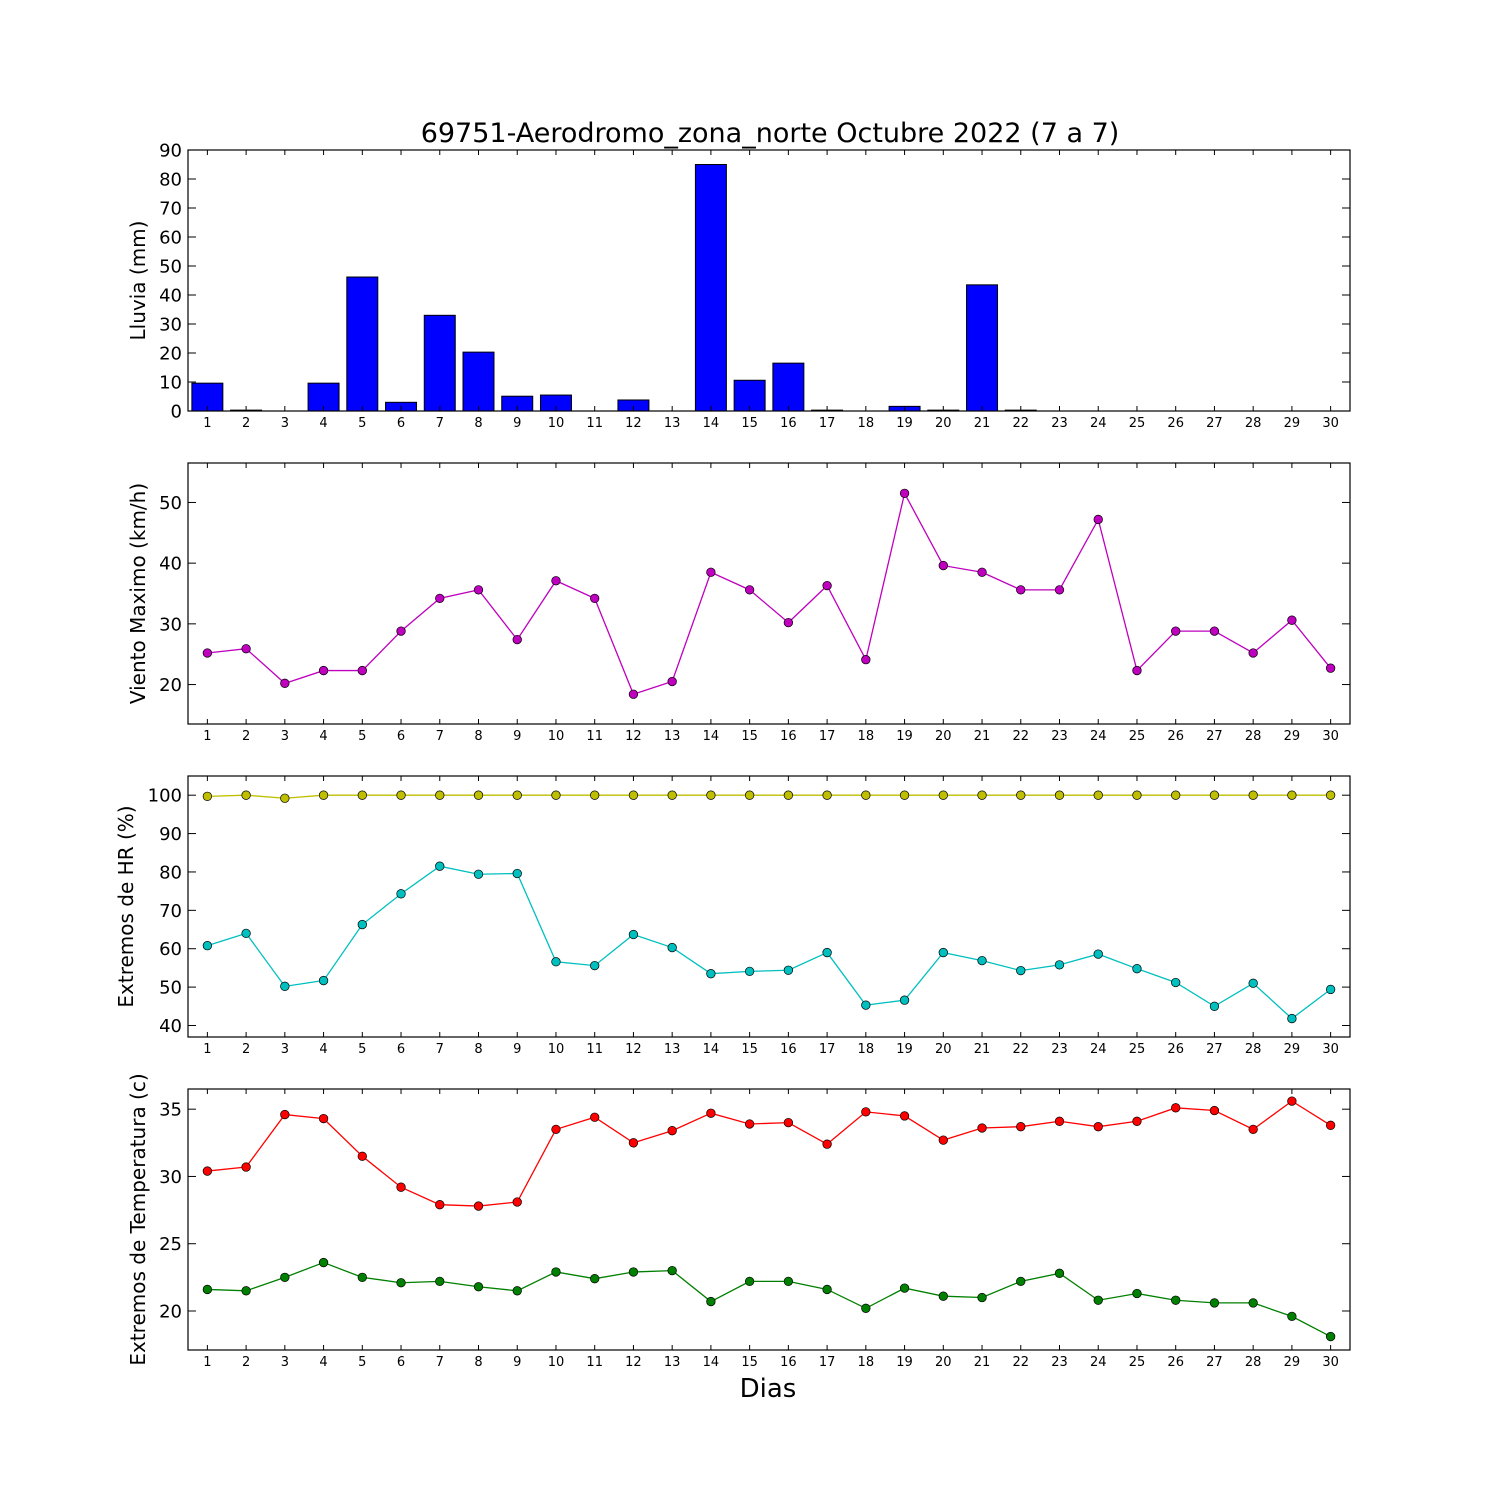  Describe the element at coordinates (170, 834) in the screenshot. I see `y-tick-label: 90` at that location.